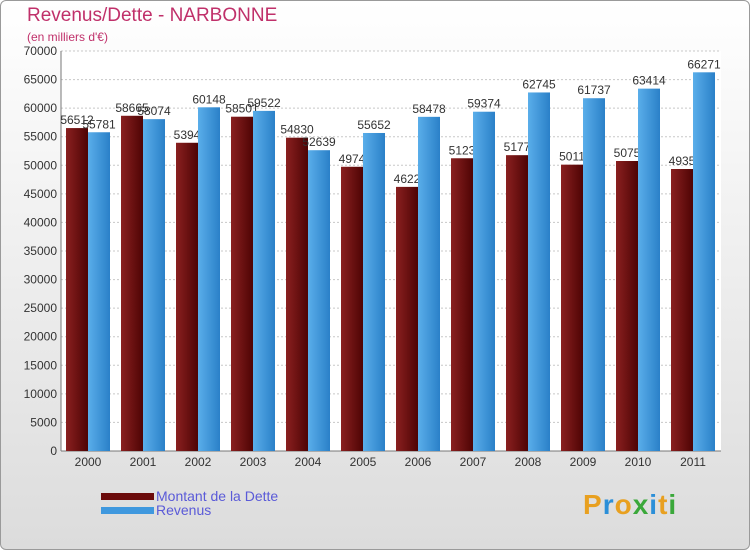 This screenshot has height=550, width=750. I want to click on data-label: 4935, so click(682, 161).